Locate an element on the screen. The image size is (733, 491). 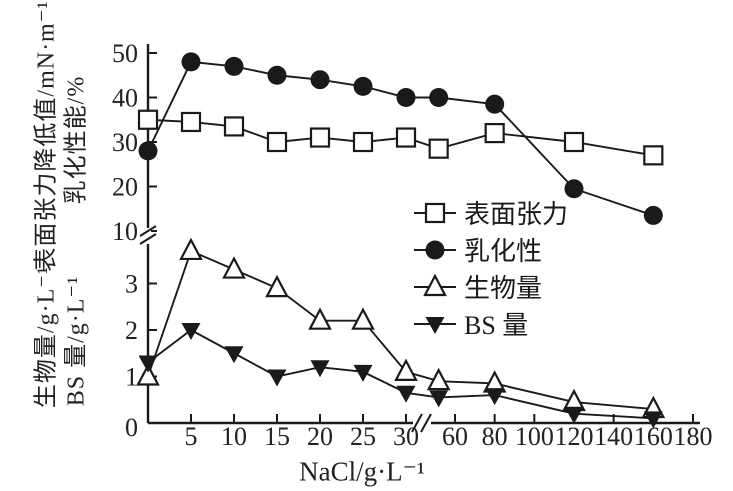
y-tick-label: 1 is located at coordinates (131, 377).